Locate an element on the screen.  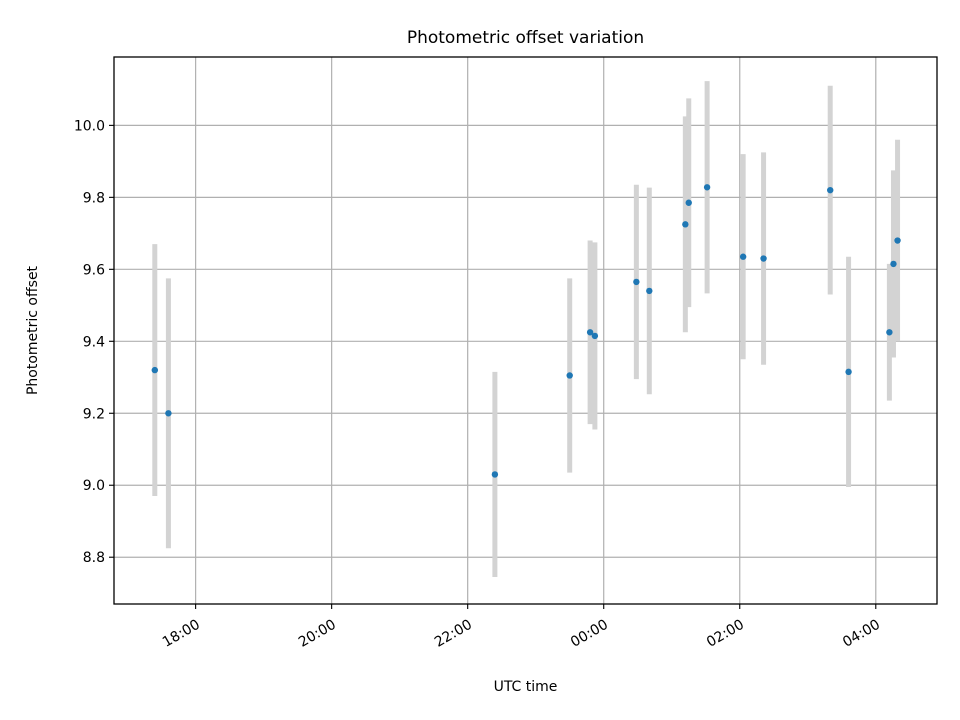
y-tick-label: 9.6 is located at coordinates (94, 270).